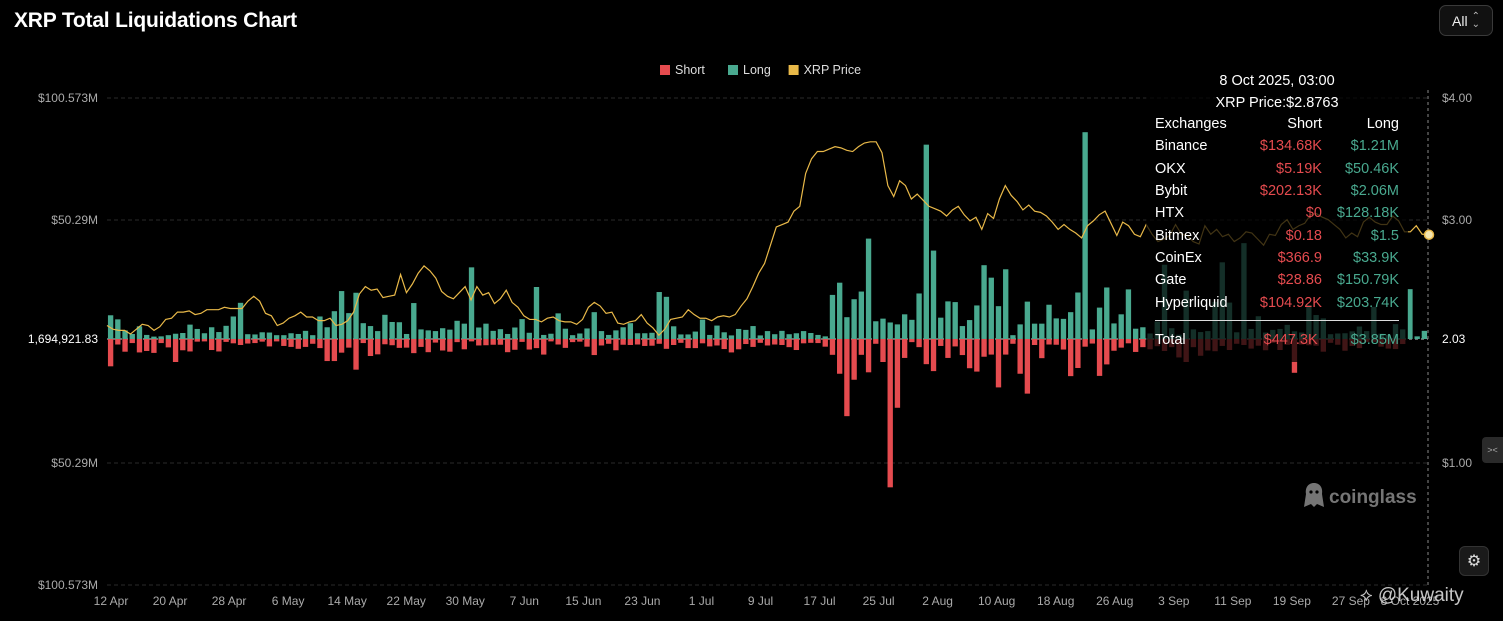  Describe the element at coordinates (1277, 280) in the screenshot. I see `tooltip-row-gate: Gate $28.86 $150.79K` at that location.